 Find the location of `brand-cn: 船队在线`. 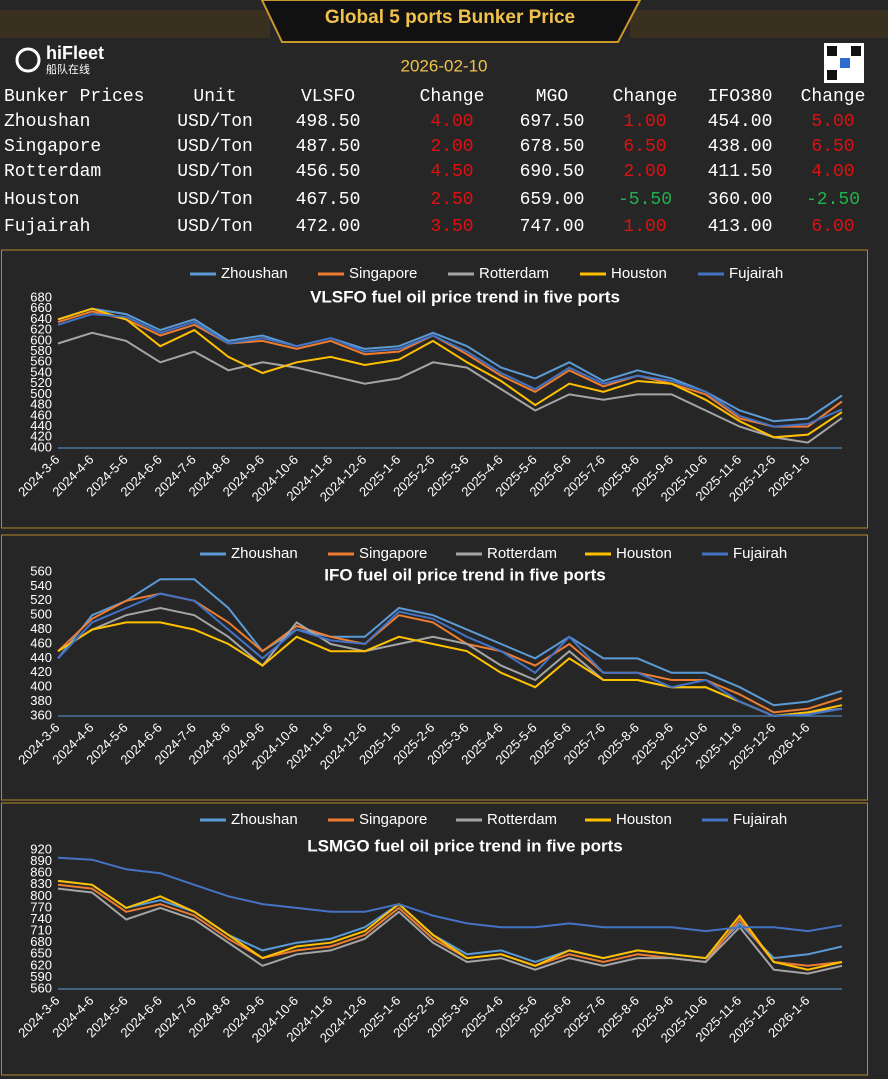

brand-cn: 船队在线 is located at coordinates (68, 69).